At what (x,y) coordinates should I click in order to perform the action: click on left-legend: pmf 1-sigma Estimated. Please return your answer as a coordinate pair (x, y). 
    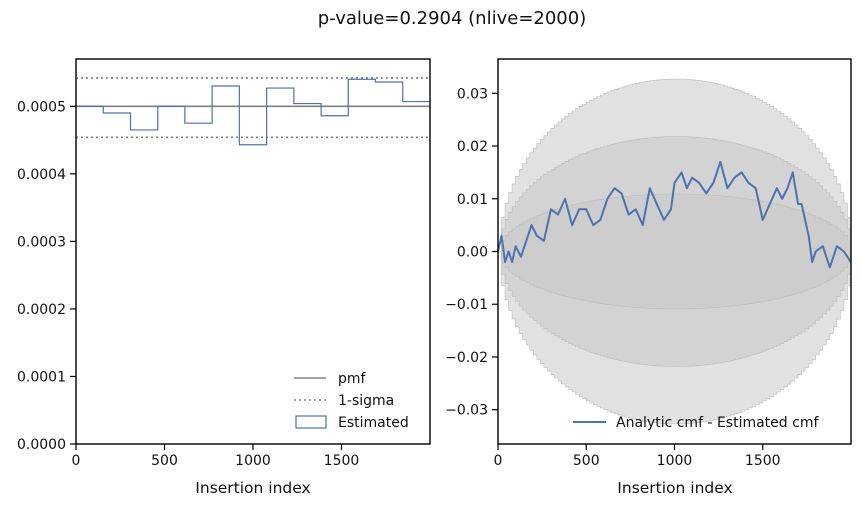
    Looking at the image, I should click on (351, 401).